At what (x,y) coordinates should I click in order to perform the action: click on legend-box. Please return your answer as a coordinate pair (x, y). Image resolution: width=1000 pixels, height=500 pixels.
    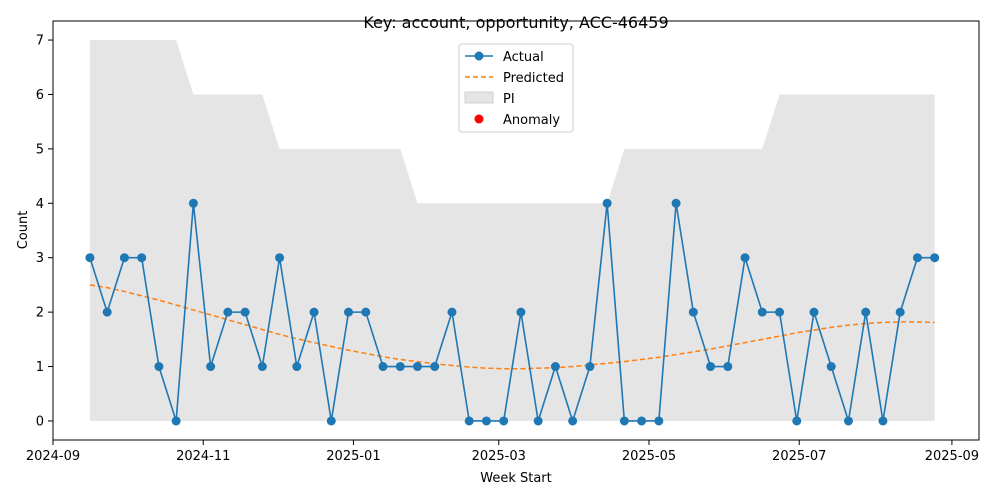
    Looking at the image, I should click on (516, 88).